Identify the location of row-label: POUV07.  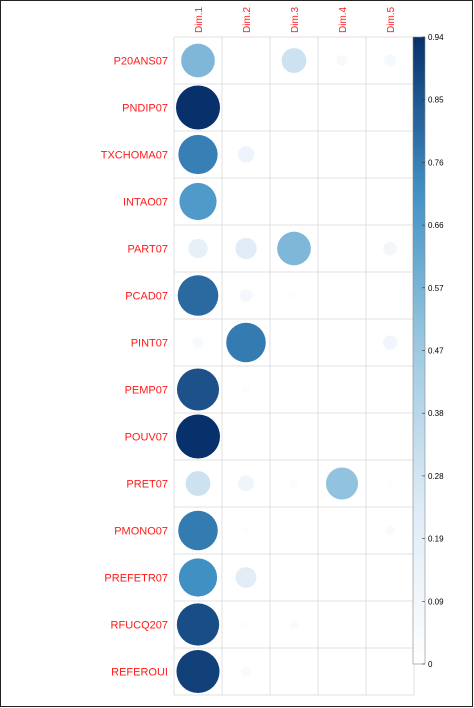
(146, 438).